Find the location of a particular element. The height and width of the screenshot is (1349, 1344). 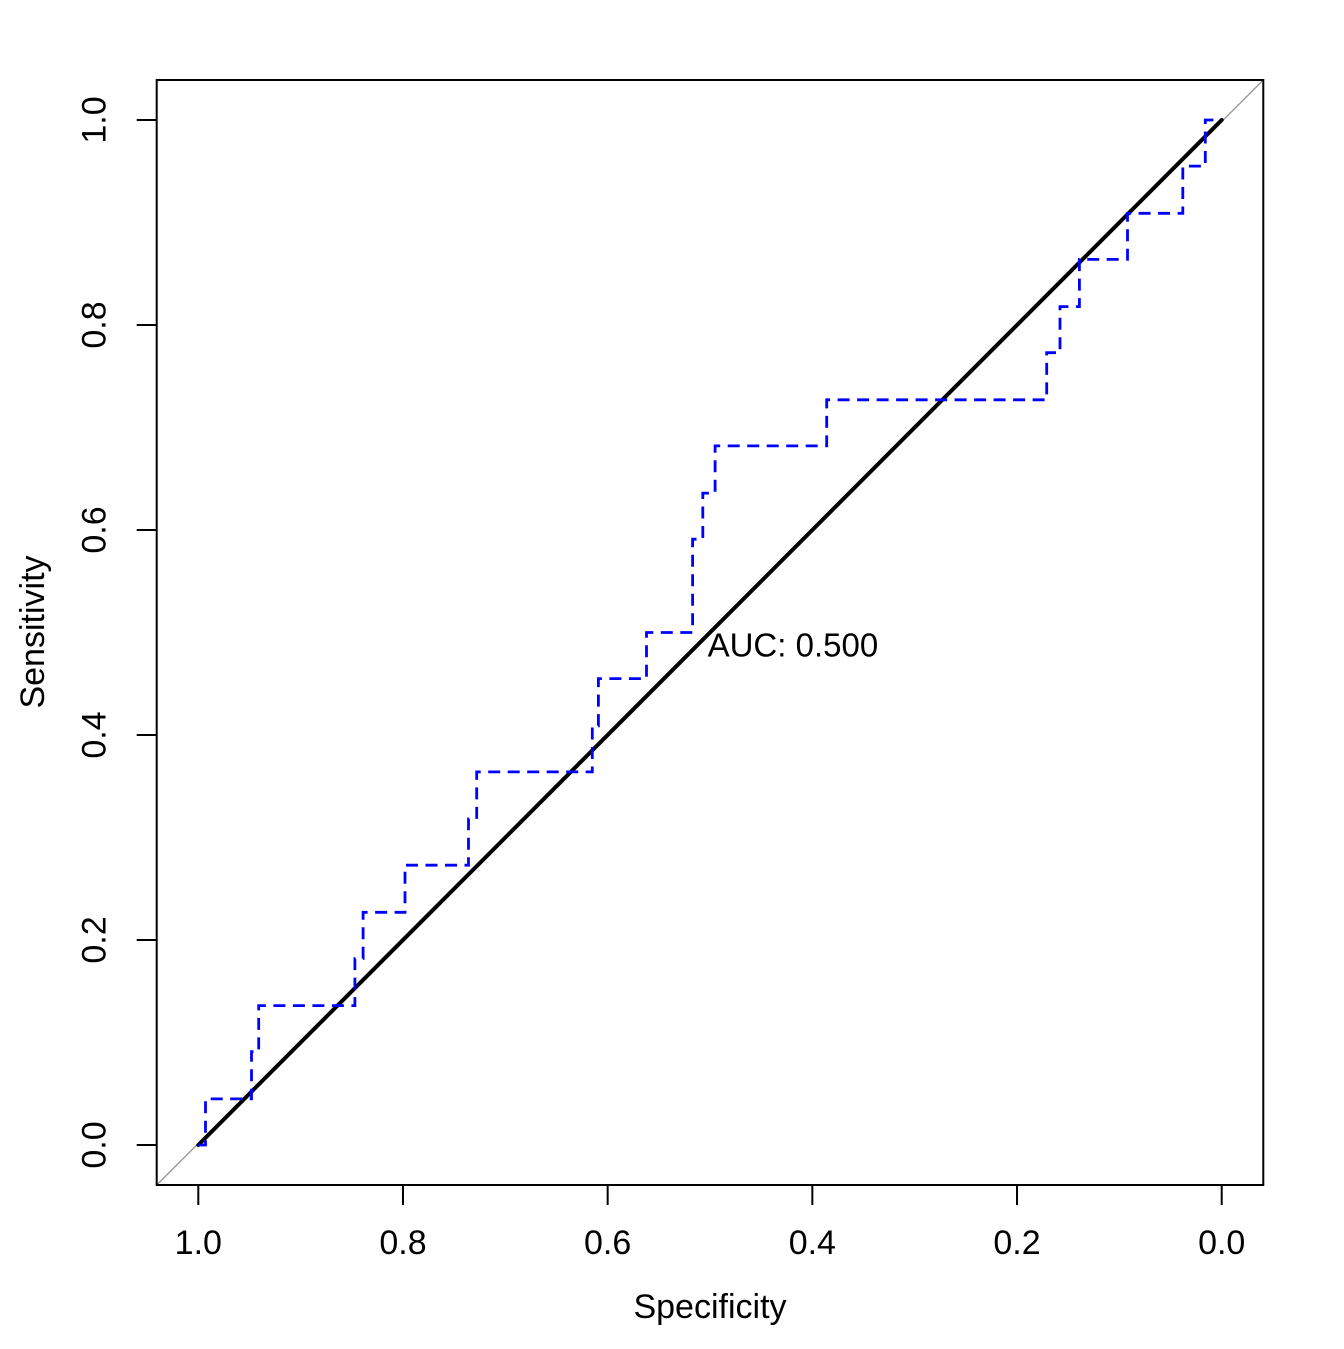

x-tick-label: 0.8 is located at coordinates (402, 1243).